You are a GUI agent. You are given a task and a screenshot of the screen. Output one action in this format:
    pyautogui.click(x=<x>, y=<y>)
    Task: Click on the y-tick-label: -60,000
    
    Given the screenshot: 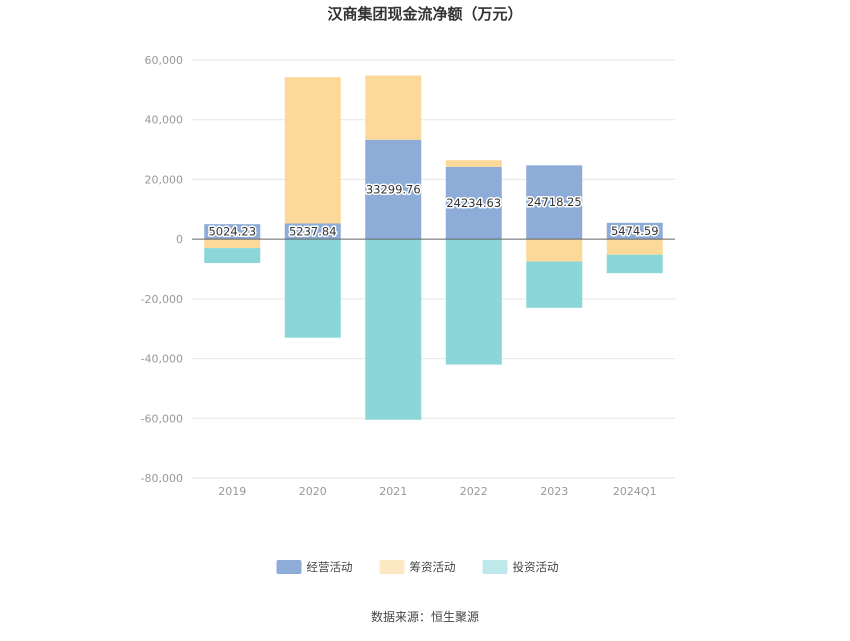 What is the action you would take?
    pyautogui.click(x=162, y=418)
    